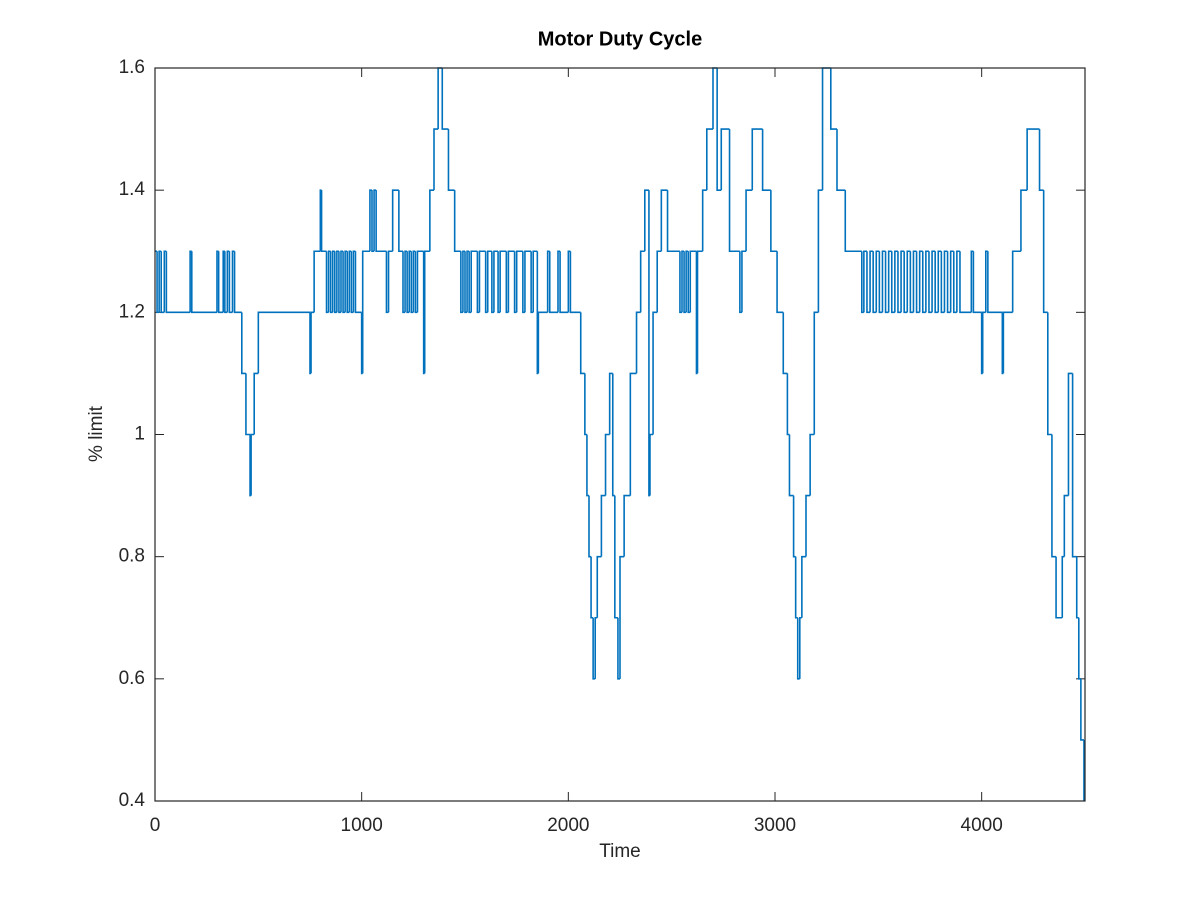 The width and height of the screenshot is (1200, 898). Describe the element at coordinates (620, 851) in the screenshot. I see `x-axis-label: Time` at that location.